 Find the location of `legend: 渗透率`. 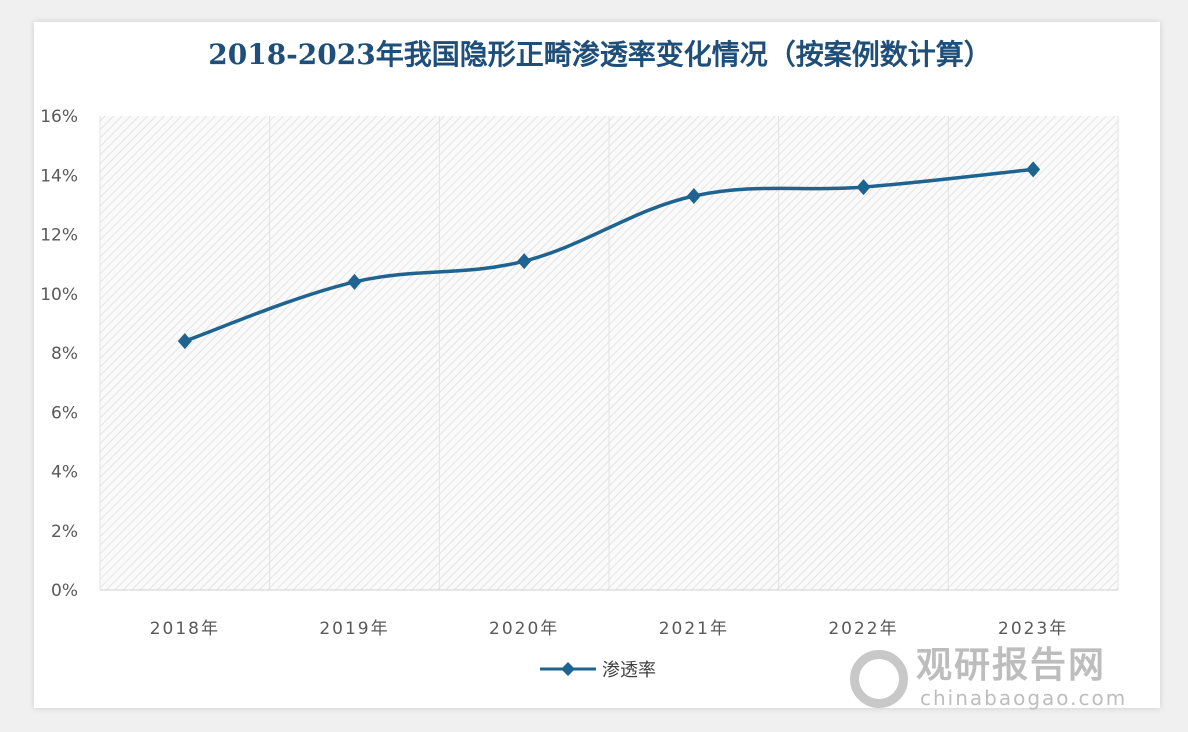

legend: 渗透率 is located at coordinates (598, 669).